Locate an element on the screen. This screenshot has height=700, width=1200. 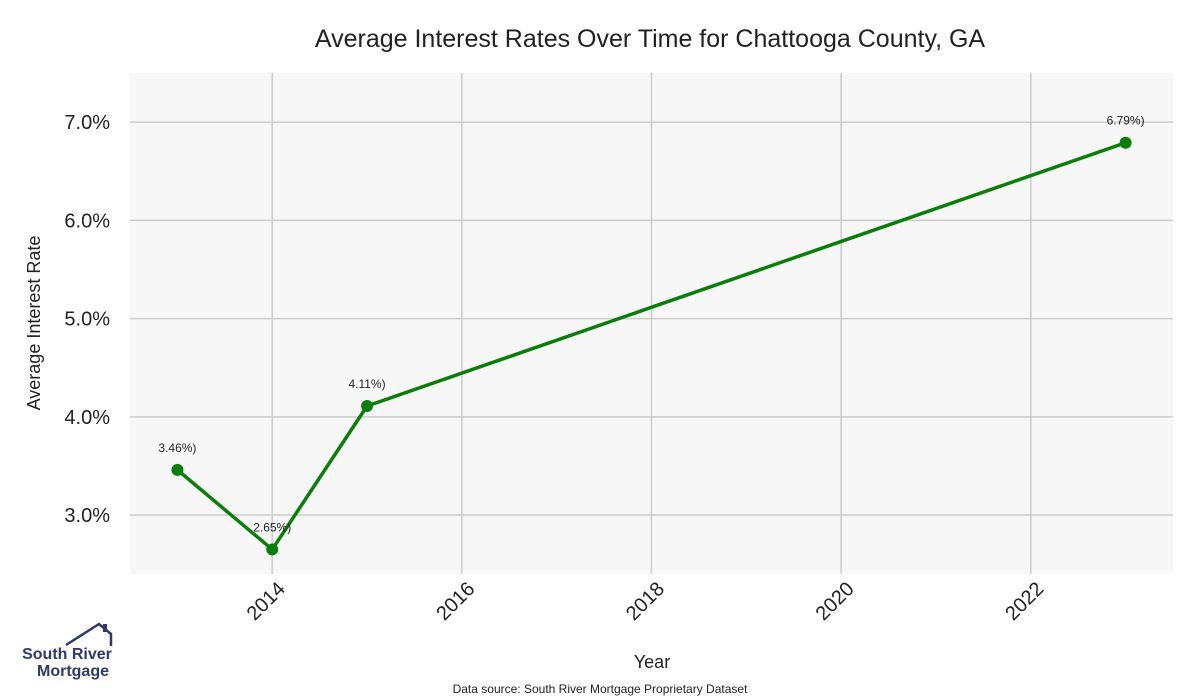
y-axis-ticks: 3.0% 4.0% 5.0% 6.0% 7.0% is located at coordinates (87, 319).